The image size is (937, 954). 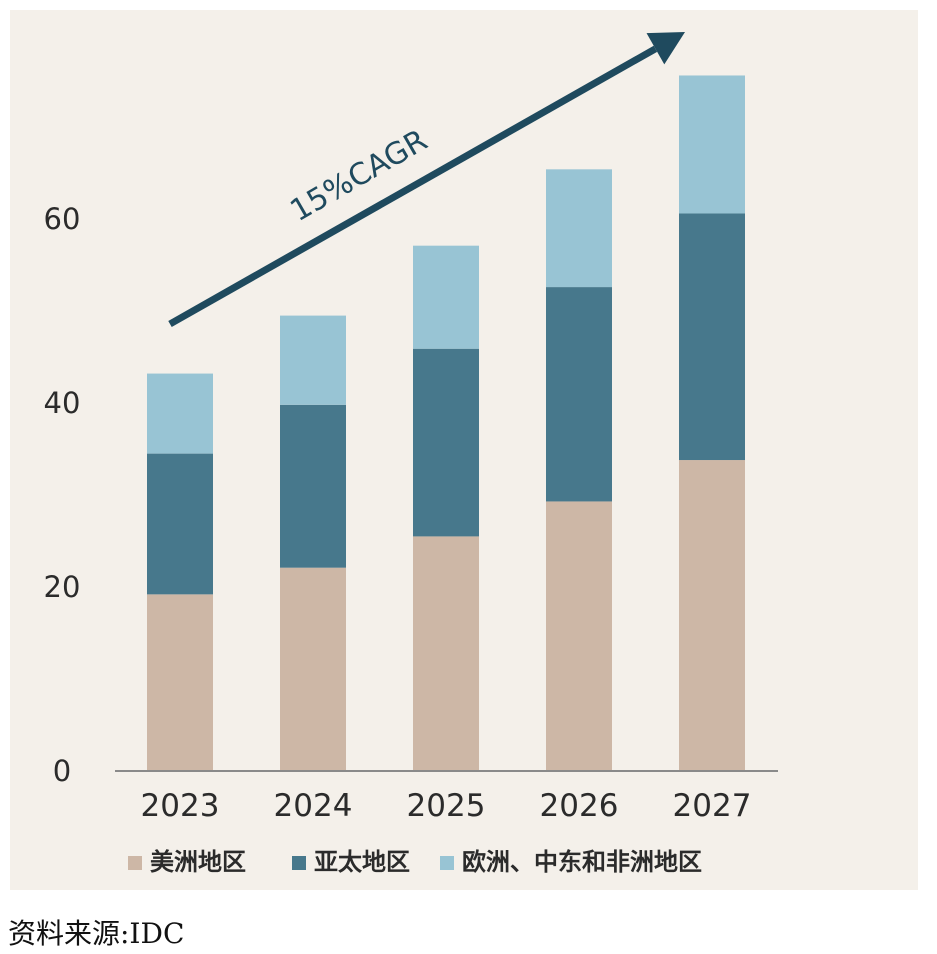 I want to click on y-tick-label: 20, so click(x=62, y=587).